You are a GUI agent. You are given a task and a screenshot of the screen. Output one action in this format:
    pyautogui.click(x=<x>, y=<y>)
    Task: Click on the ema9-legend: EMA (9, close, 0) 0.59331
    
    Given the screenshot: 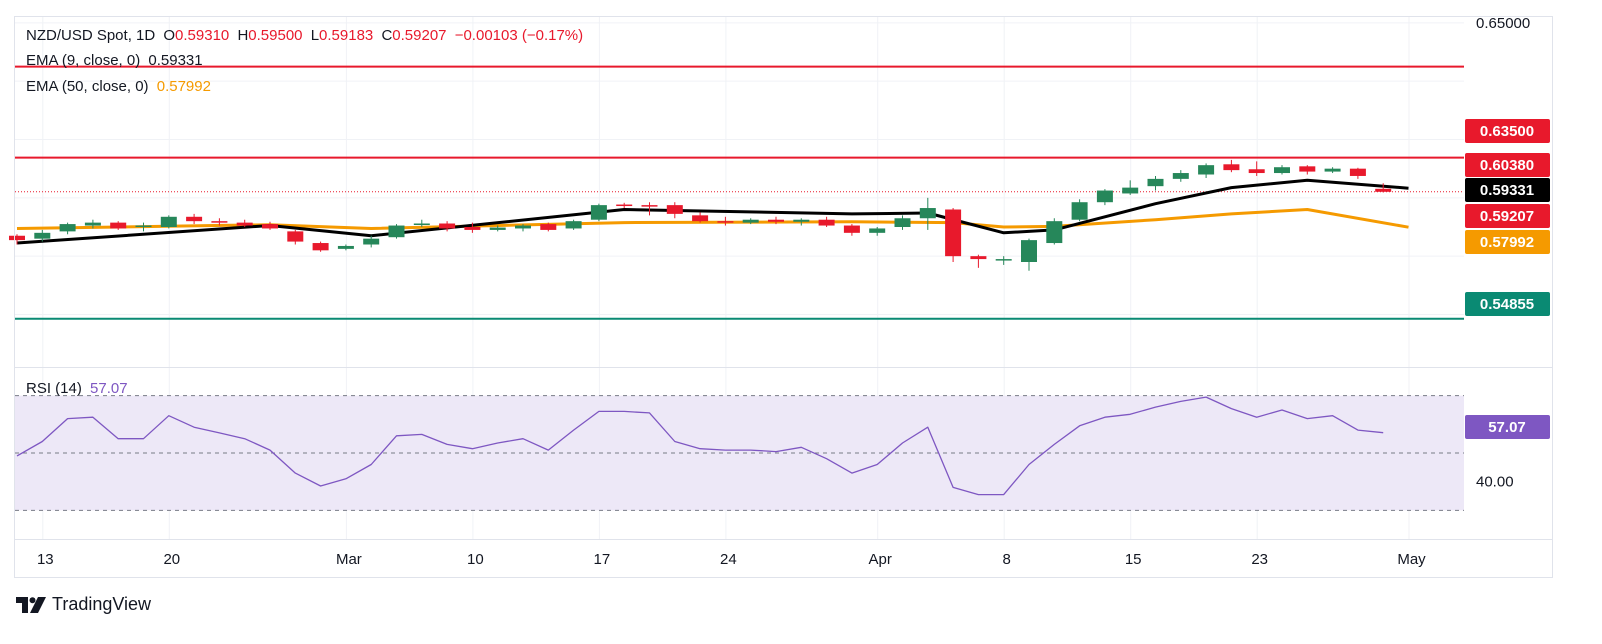 What is the action you would take?
    pyautogui.click(x=116, y=60)
    